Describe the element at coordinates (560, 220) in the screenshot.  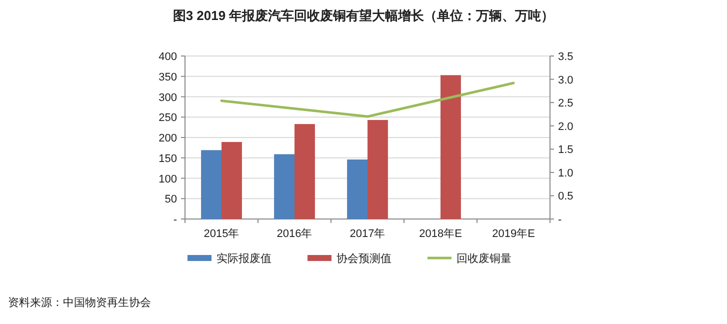
I see `y2-tick-label: -` at that location.